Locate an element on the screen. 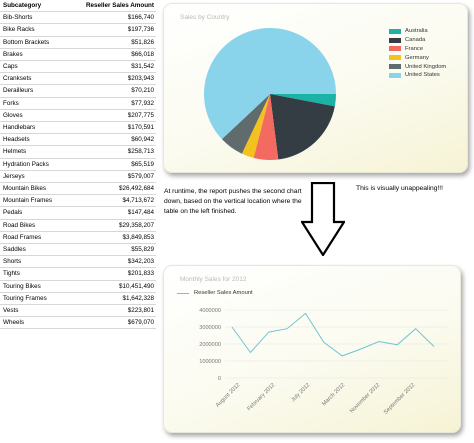  table-row: Bottom Brackets $51,826 is located at coordinates (78, 42).